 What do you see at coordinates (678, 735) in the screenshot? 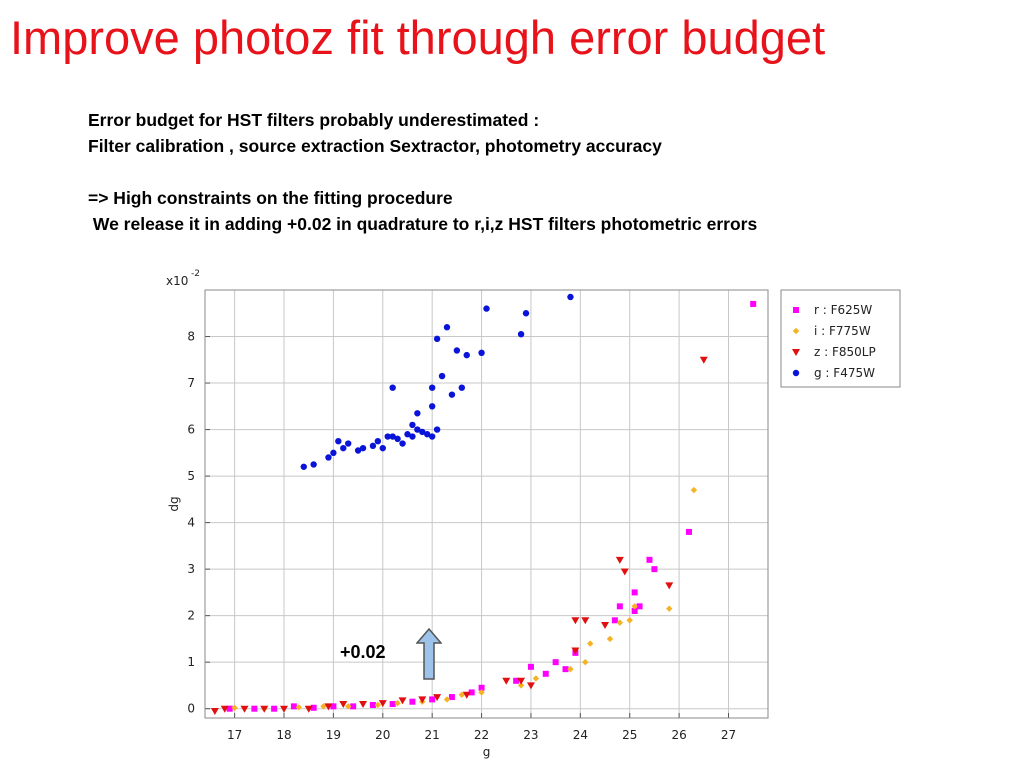
I see `x-tick-label: 26` at bounding box center [678, 735].